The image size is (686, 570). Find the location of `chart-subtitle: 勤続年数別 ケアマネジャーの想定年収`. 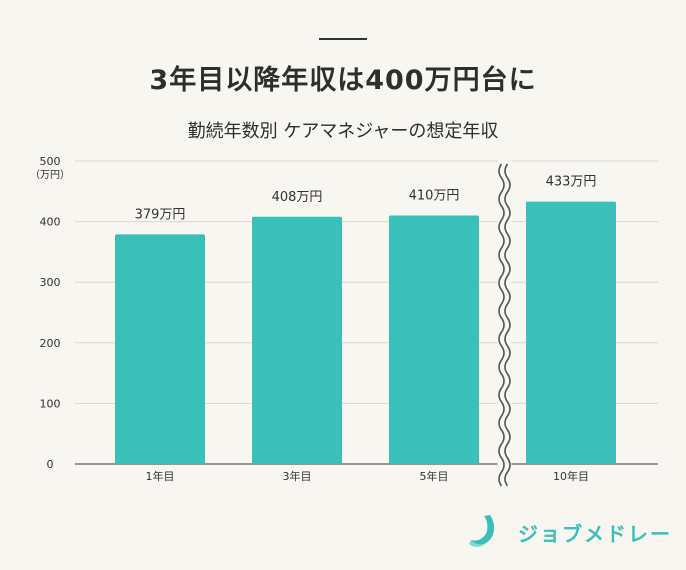

chart-subtitle: 勤続年数別 ケアマネジャーの想定年収 is located at coordinates (343, 131).